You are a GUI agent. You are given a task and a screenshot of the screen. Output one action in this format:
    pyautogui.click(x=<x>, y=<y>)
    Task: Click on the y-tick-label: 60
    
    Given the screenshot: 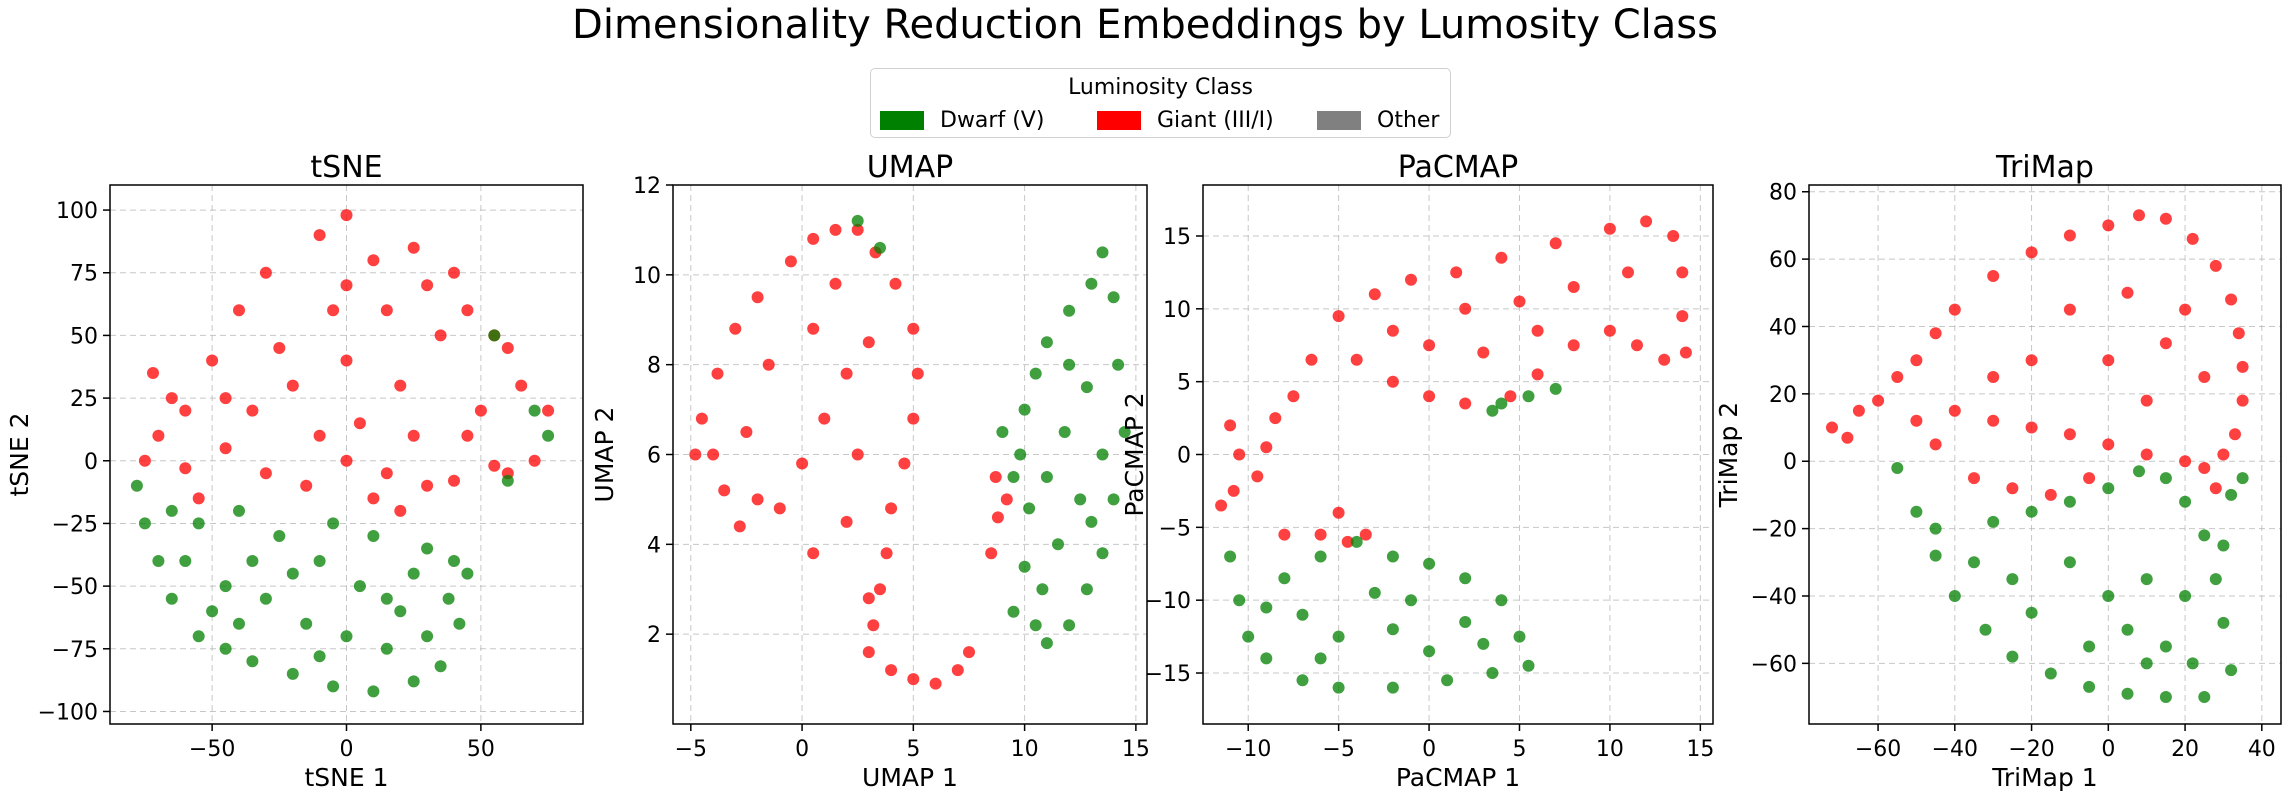 What is the action you would take?
    pyautogui.click(x=1783, y=260)
    